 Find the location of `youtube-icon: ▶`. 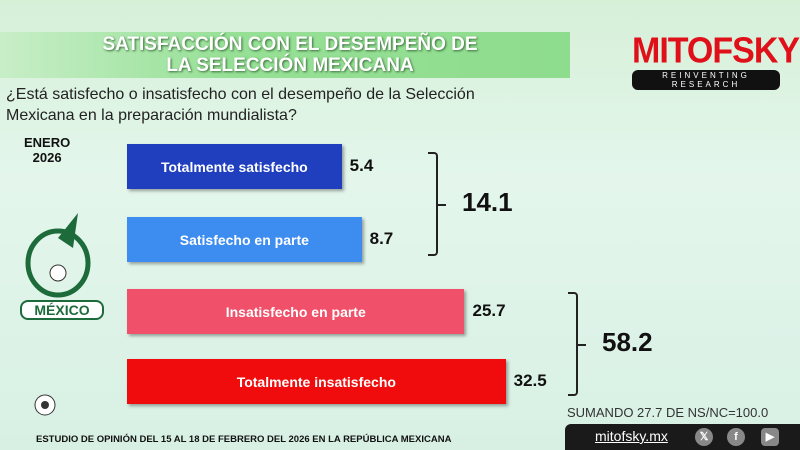

youtube-icon: ▶ is located at coordinates (770, 437).